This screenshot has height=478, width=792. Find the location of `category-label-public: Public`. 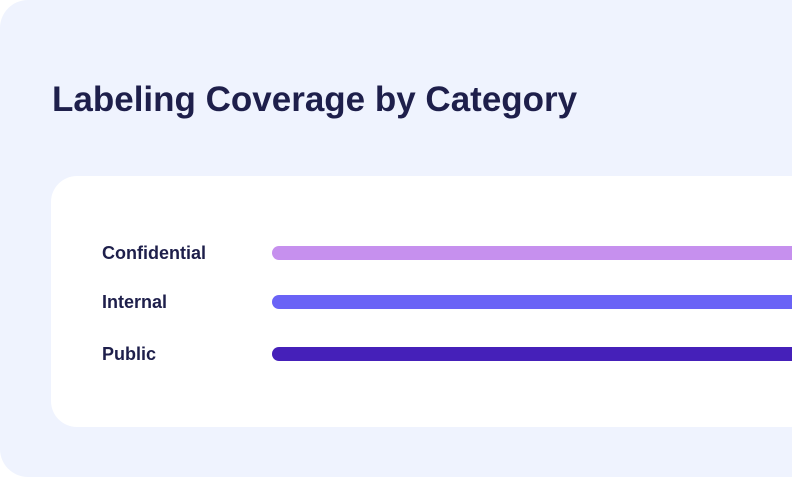

category-label-public: Public is located at coordinates (129, 354).